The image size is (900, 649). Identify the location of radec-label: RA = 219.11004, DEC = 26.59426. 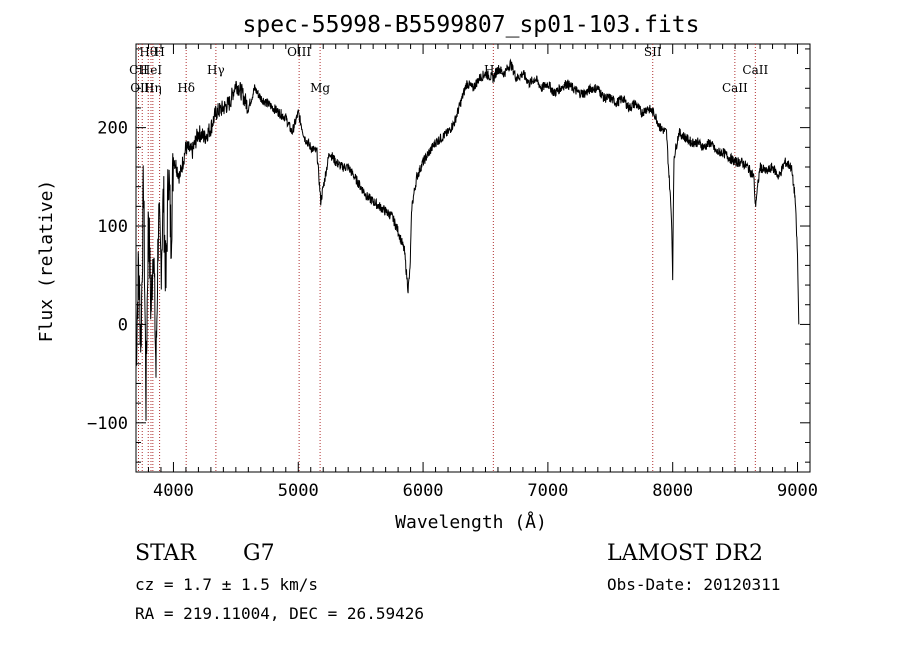
(279, 613).